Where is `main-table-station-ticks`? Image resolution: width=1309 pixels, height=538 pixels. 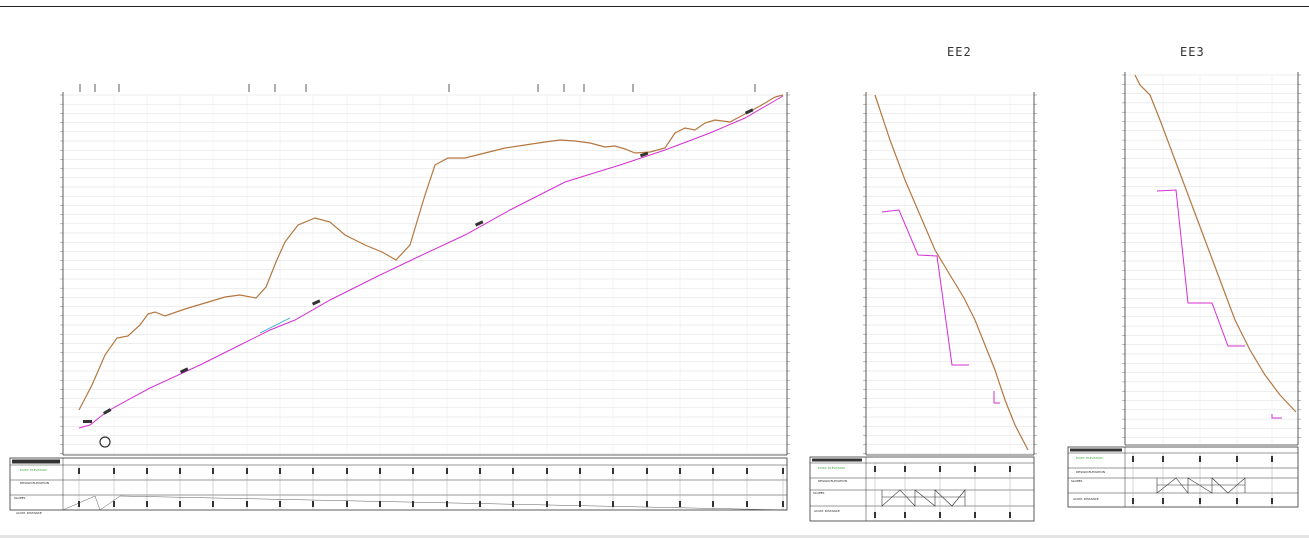 main-table-station-ticks is located at coordinates (431, 487).